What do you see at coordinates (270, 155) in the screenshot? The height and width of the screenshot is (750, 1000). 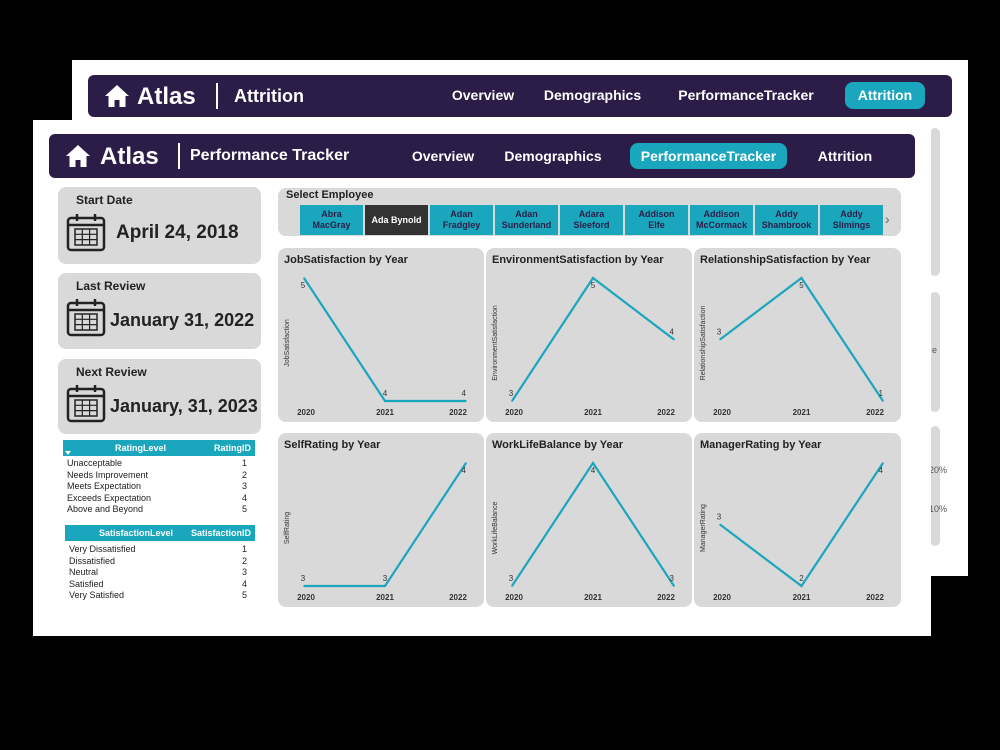 I see `page-title: Performance Tracker` at bounding box center [270, 155].